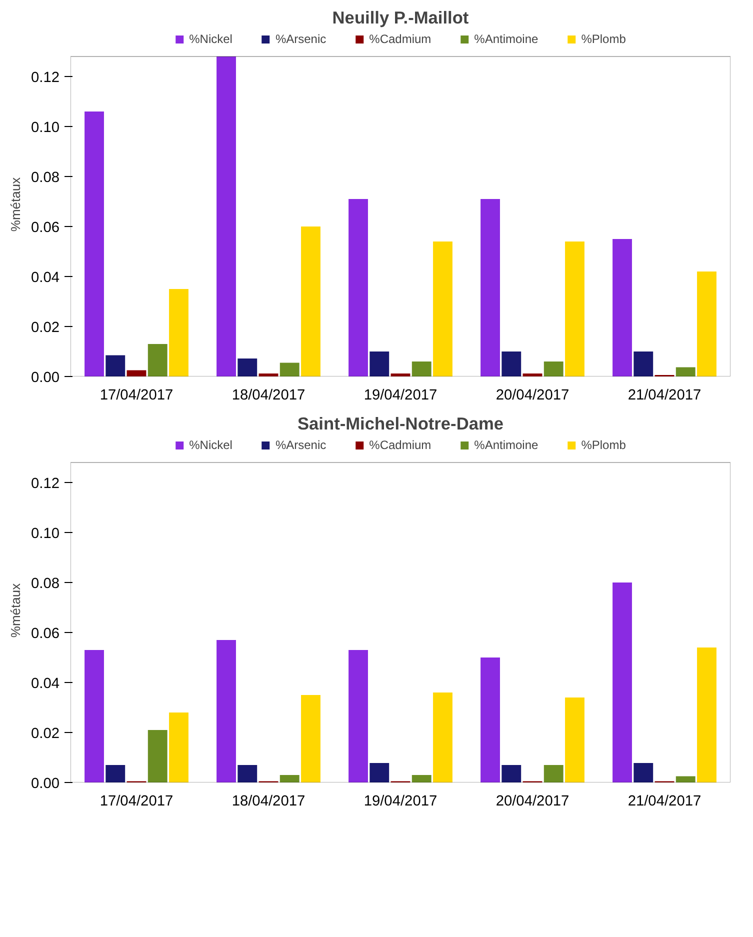  I want to click on chart-title: Saint-Michel-Notre-Dame, so click(400, 424).